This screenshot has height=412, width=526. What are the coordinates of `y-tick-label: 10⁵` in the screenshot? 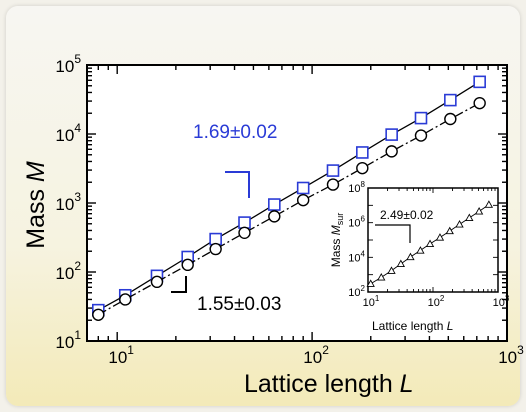 It's located at (68, 64).